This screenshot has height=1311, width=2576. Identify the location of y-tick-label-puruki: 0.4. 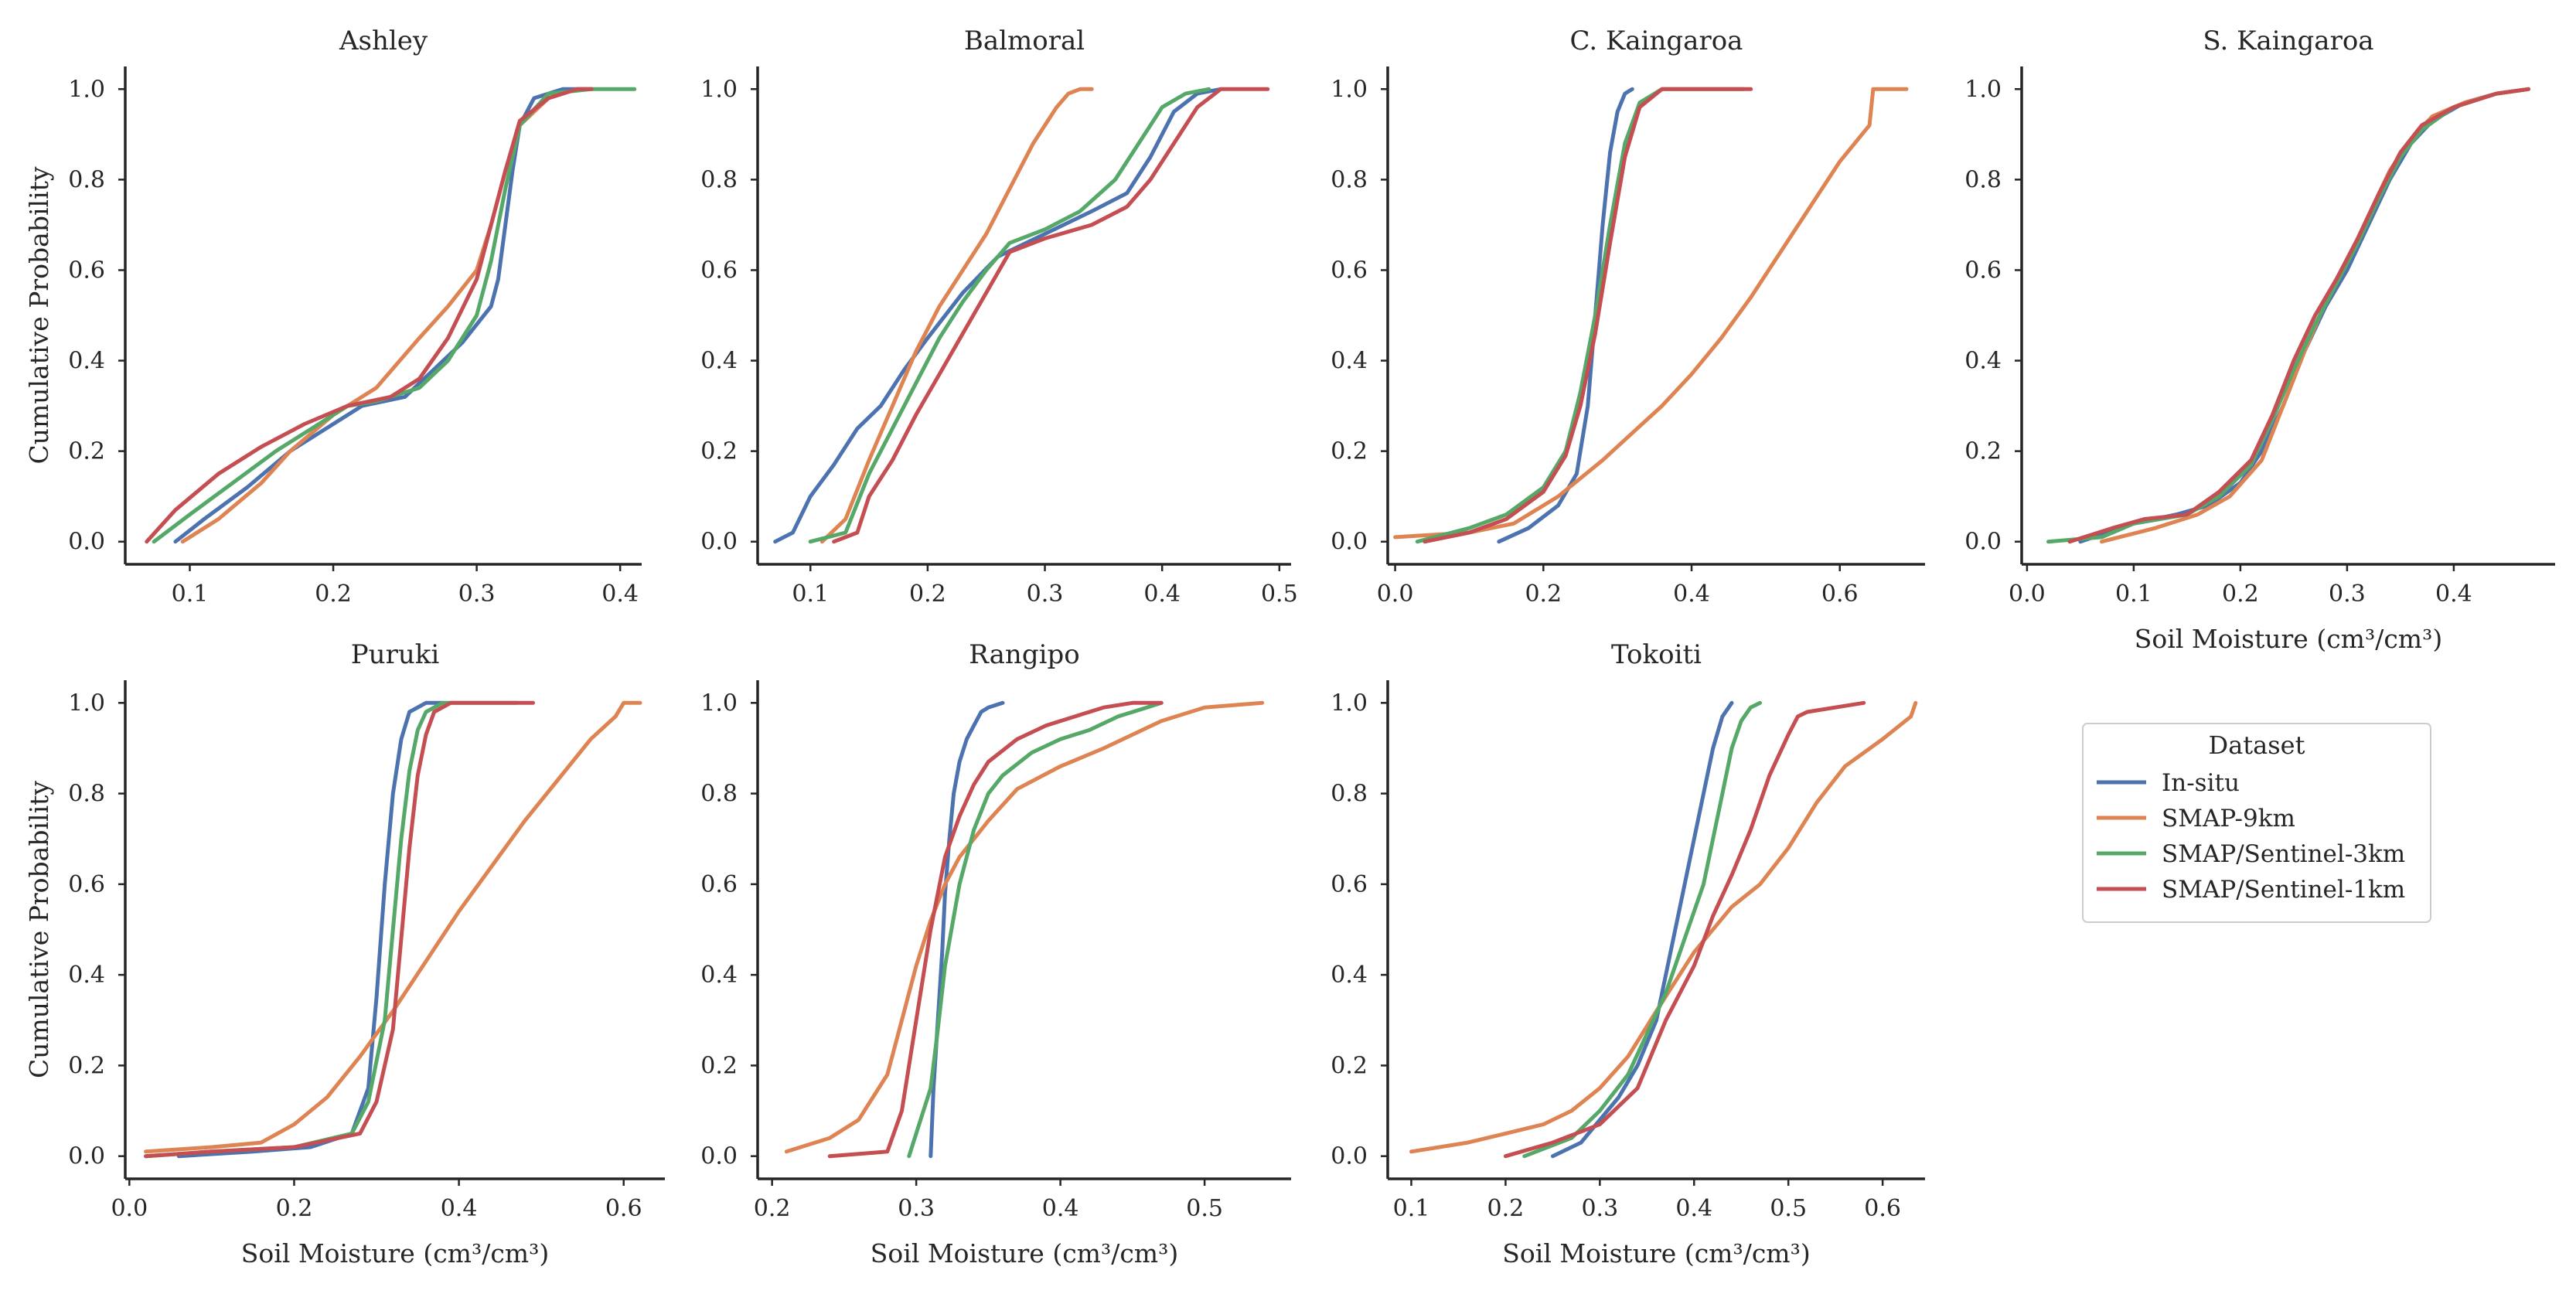
(86, 975).